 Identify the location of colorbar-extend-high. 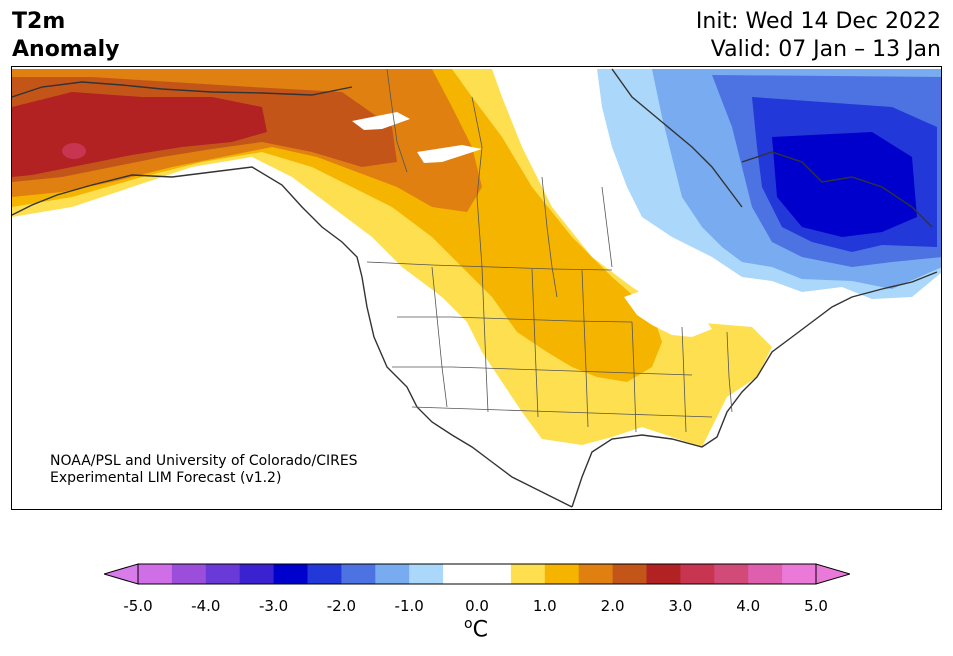
(832, 574).